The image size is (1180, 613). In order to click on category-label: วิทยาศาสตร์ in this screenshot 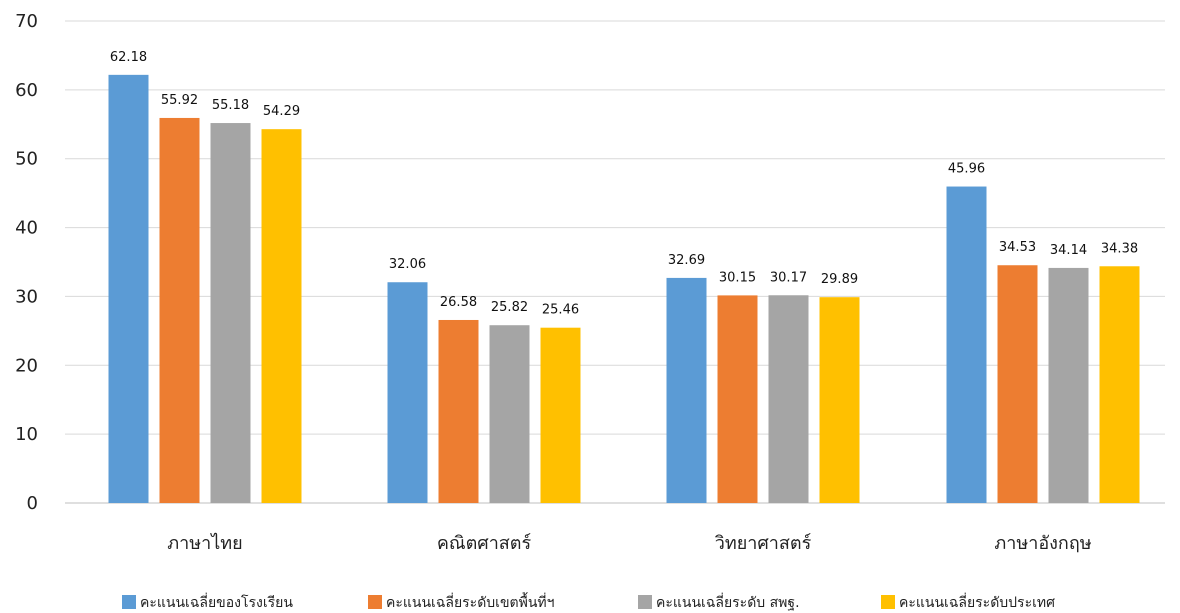, I will do `click(763, 543)`.